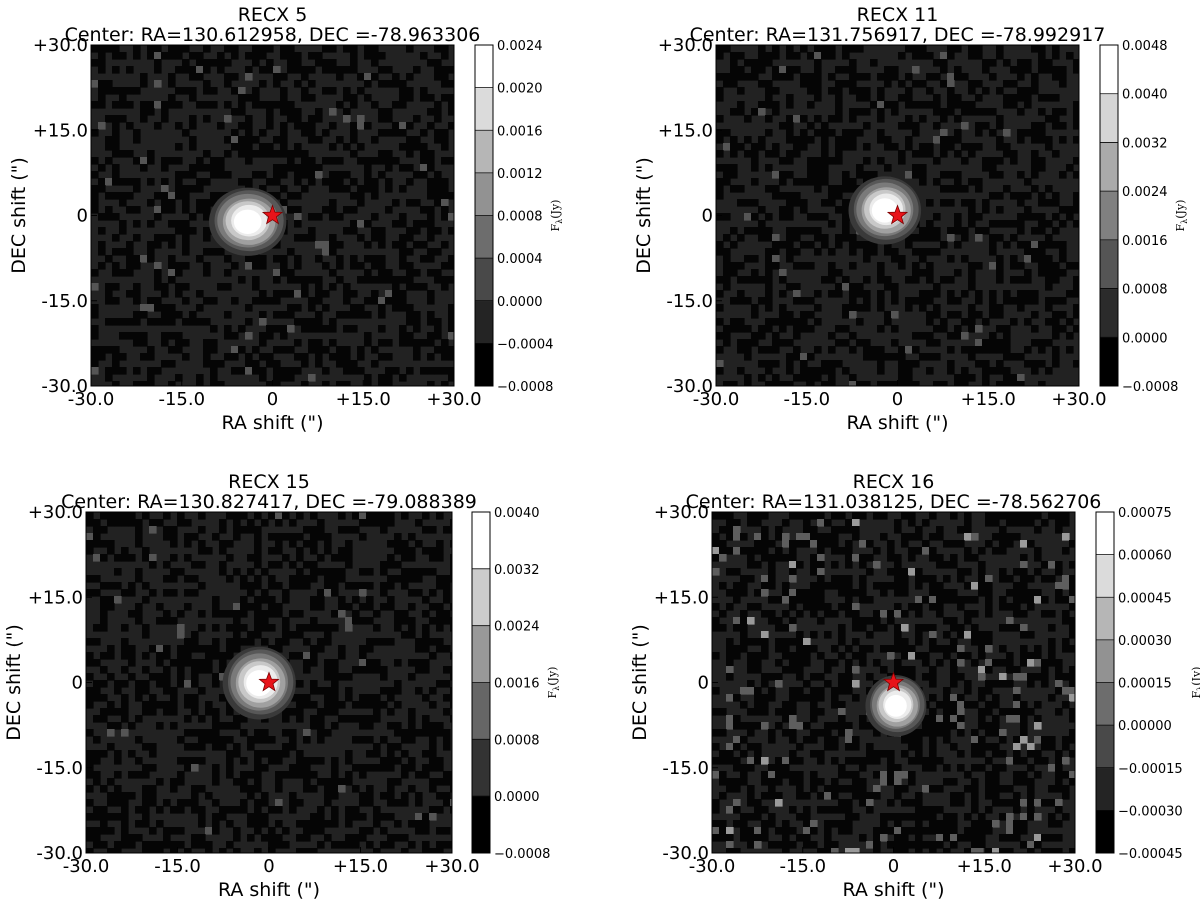 The image size is (1200, 900). I want to click on colorbar-tick-label: 0.0004, so click(520, 259).